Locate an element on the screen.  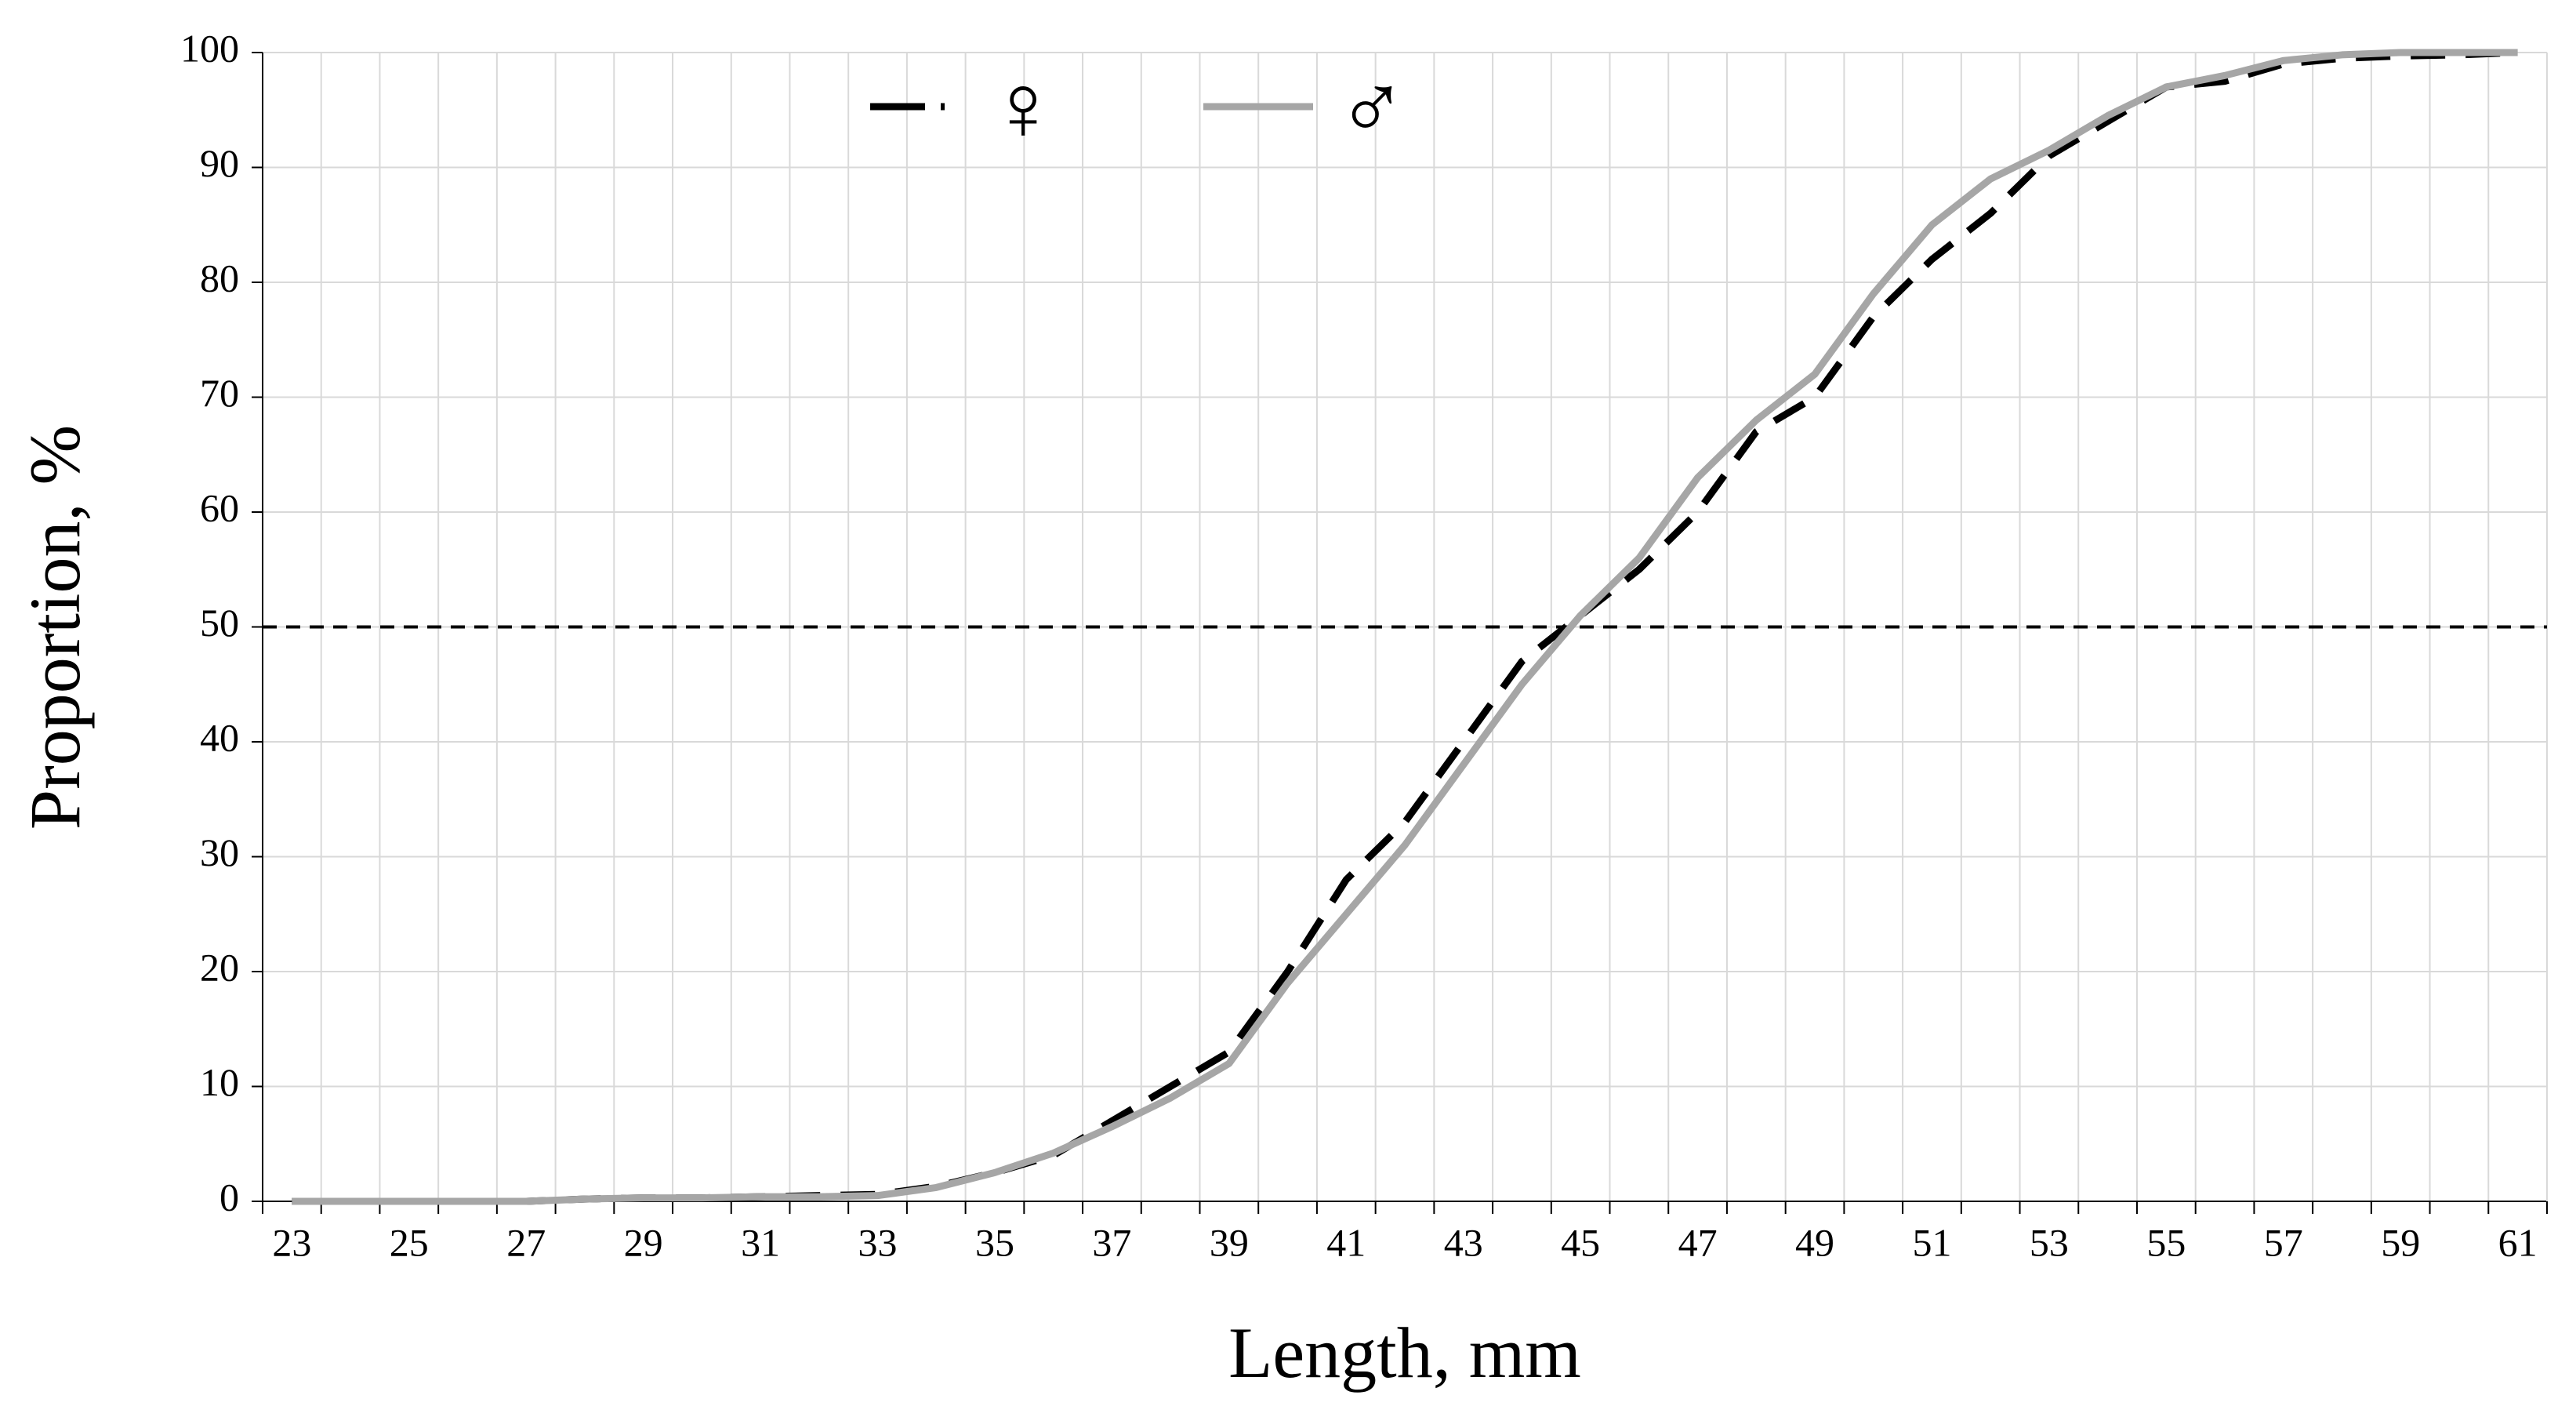
x-tick-label: 51 is located at coordinates (1932, 1242).